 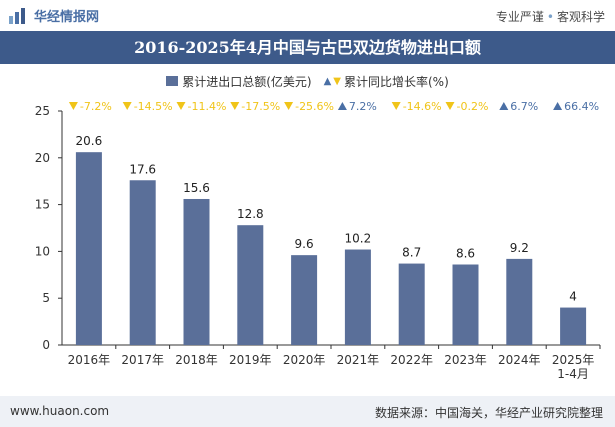 I want to click on bar-value-label: 8.7, so click(x=411, y=253).